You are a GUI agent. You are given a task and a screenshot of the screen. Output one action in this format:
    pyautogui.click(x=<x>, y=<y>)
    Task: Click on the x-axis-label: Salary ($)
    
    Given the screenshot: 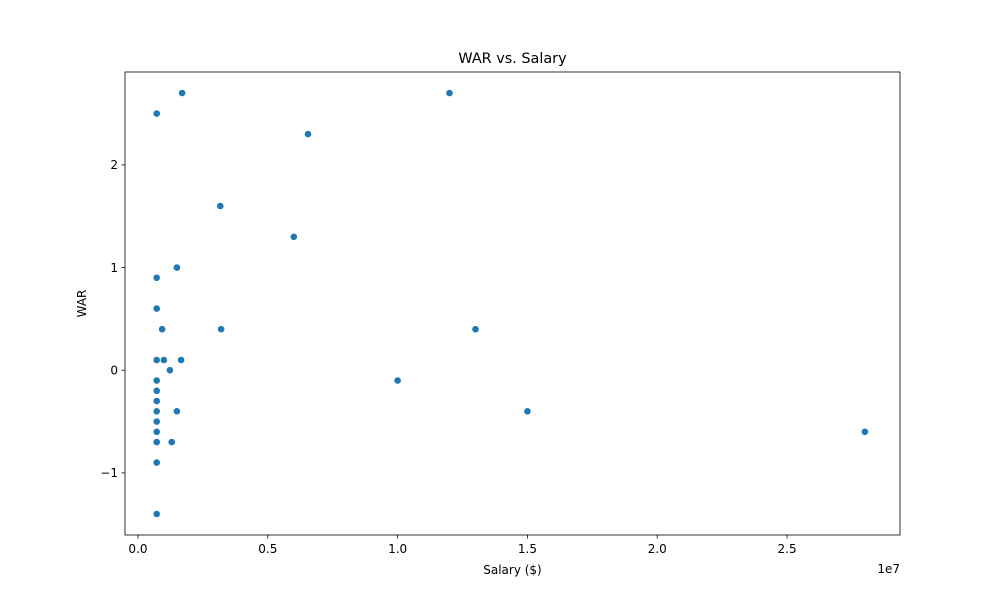 What is the action you would take?
    pyautogui.click(x=512, y=570)
    